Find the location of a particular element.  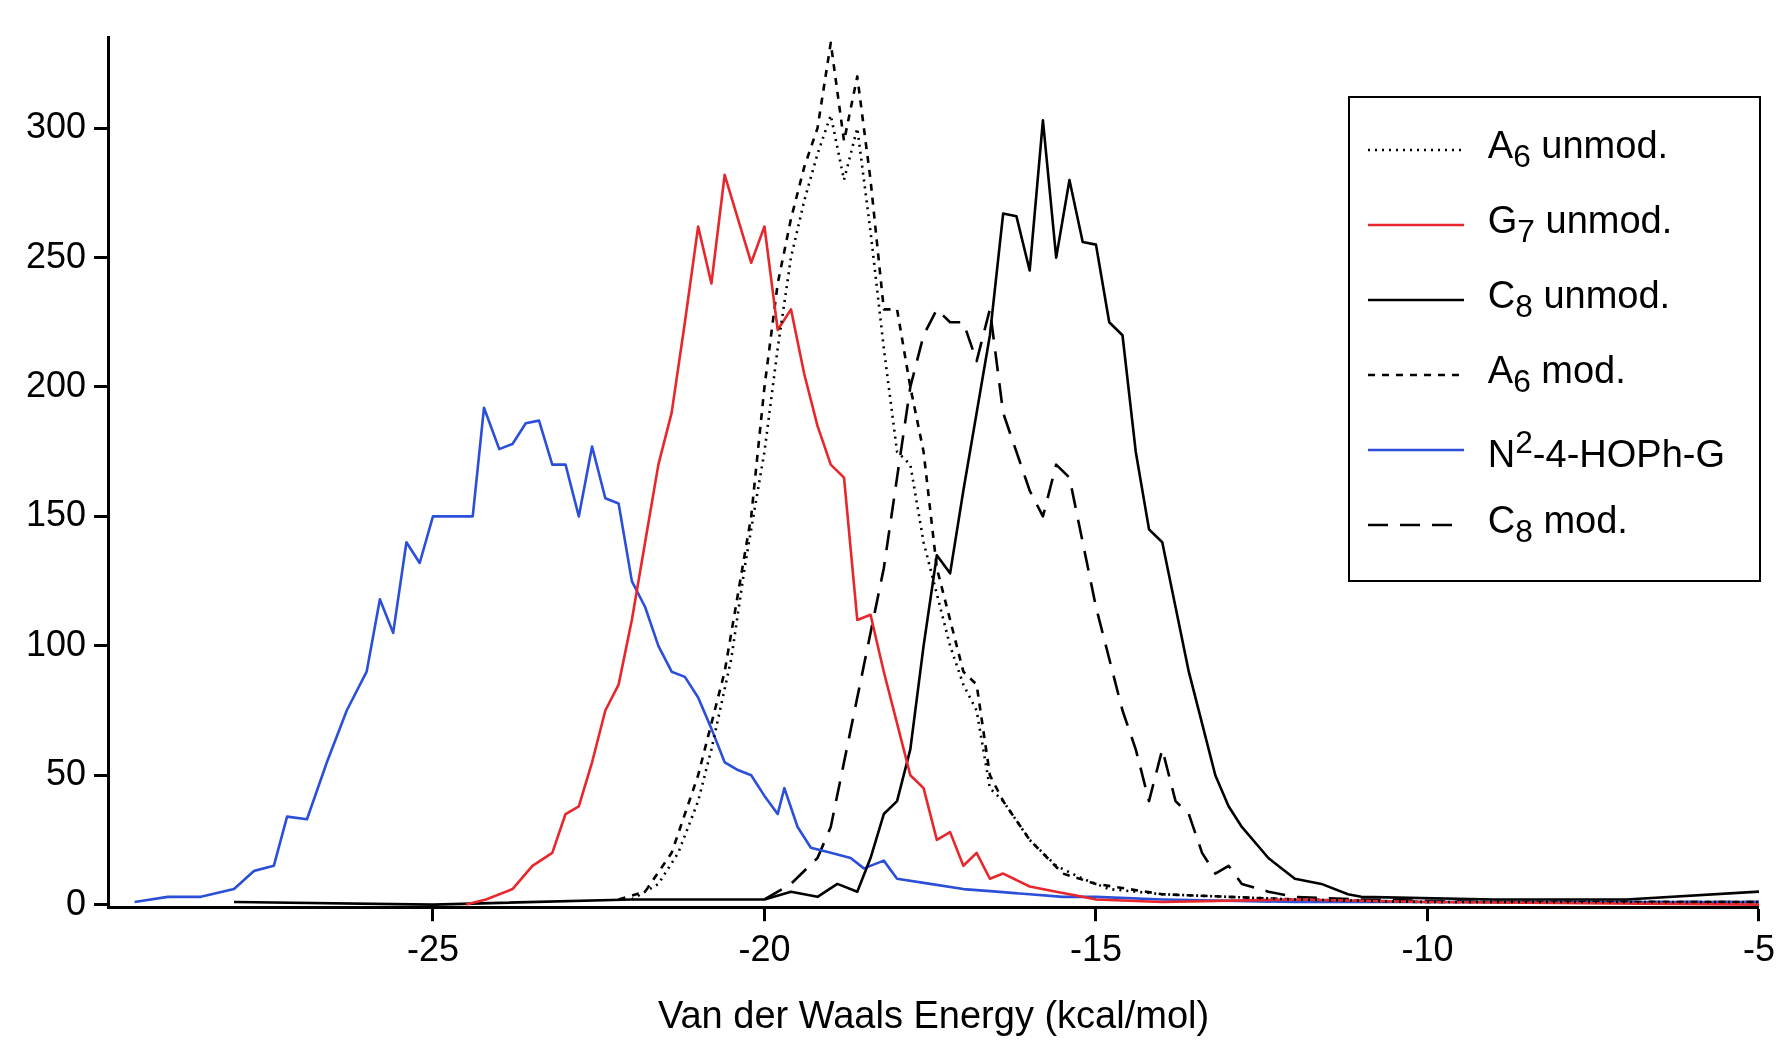

y-tick-label: 200 is located at coordinates (56, 384).